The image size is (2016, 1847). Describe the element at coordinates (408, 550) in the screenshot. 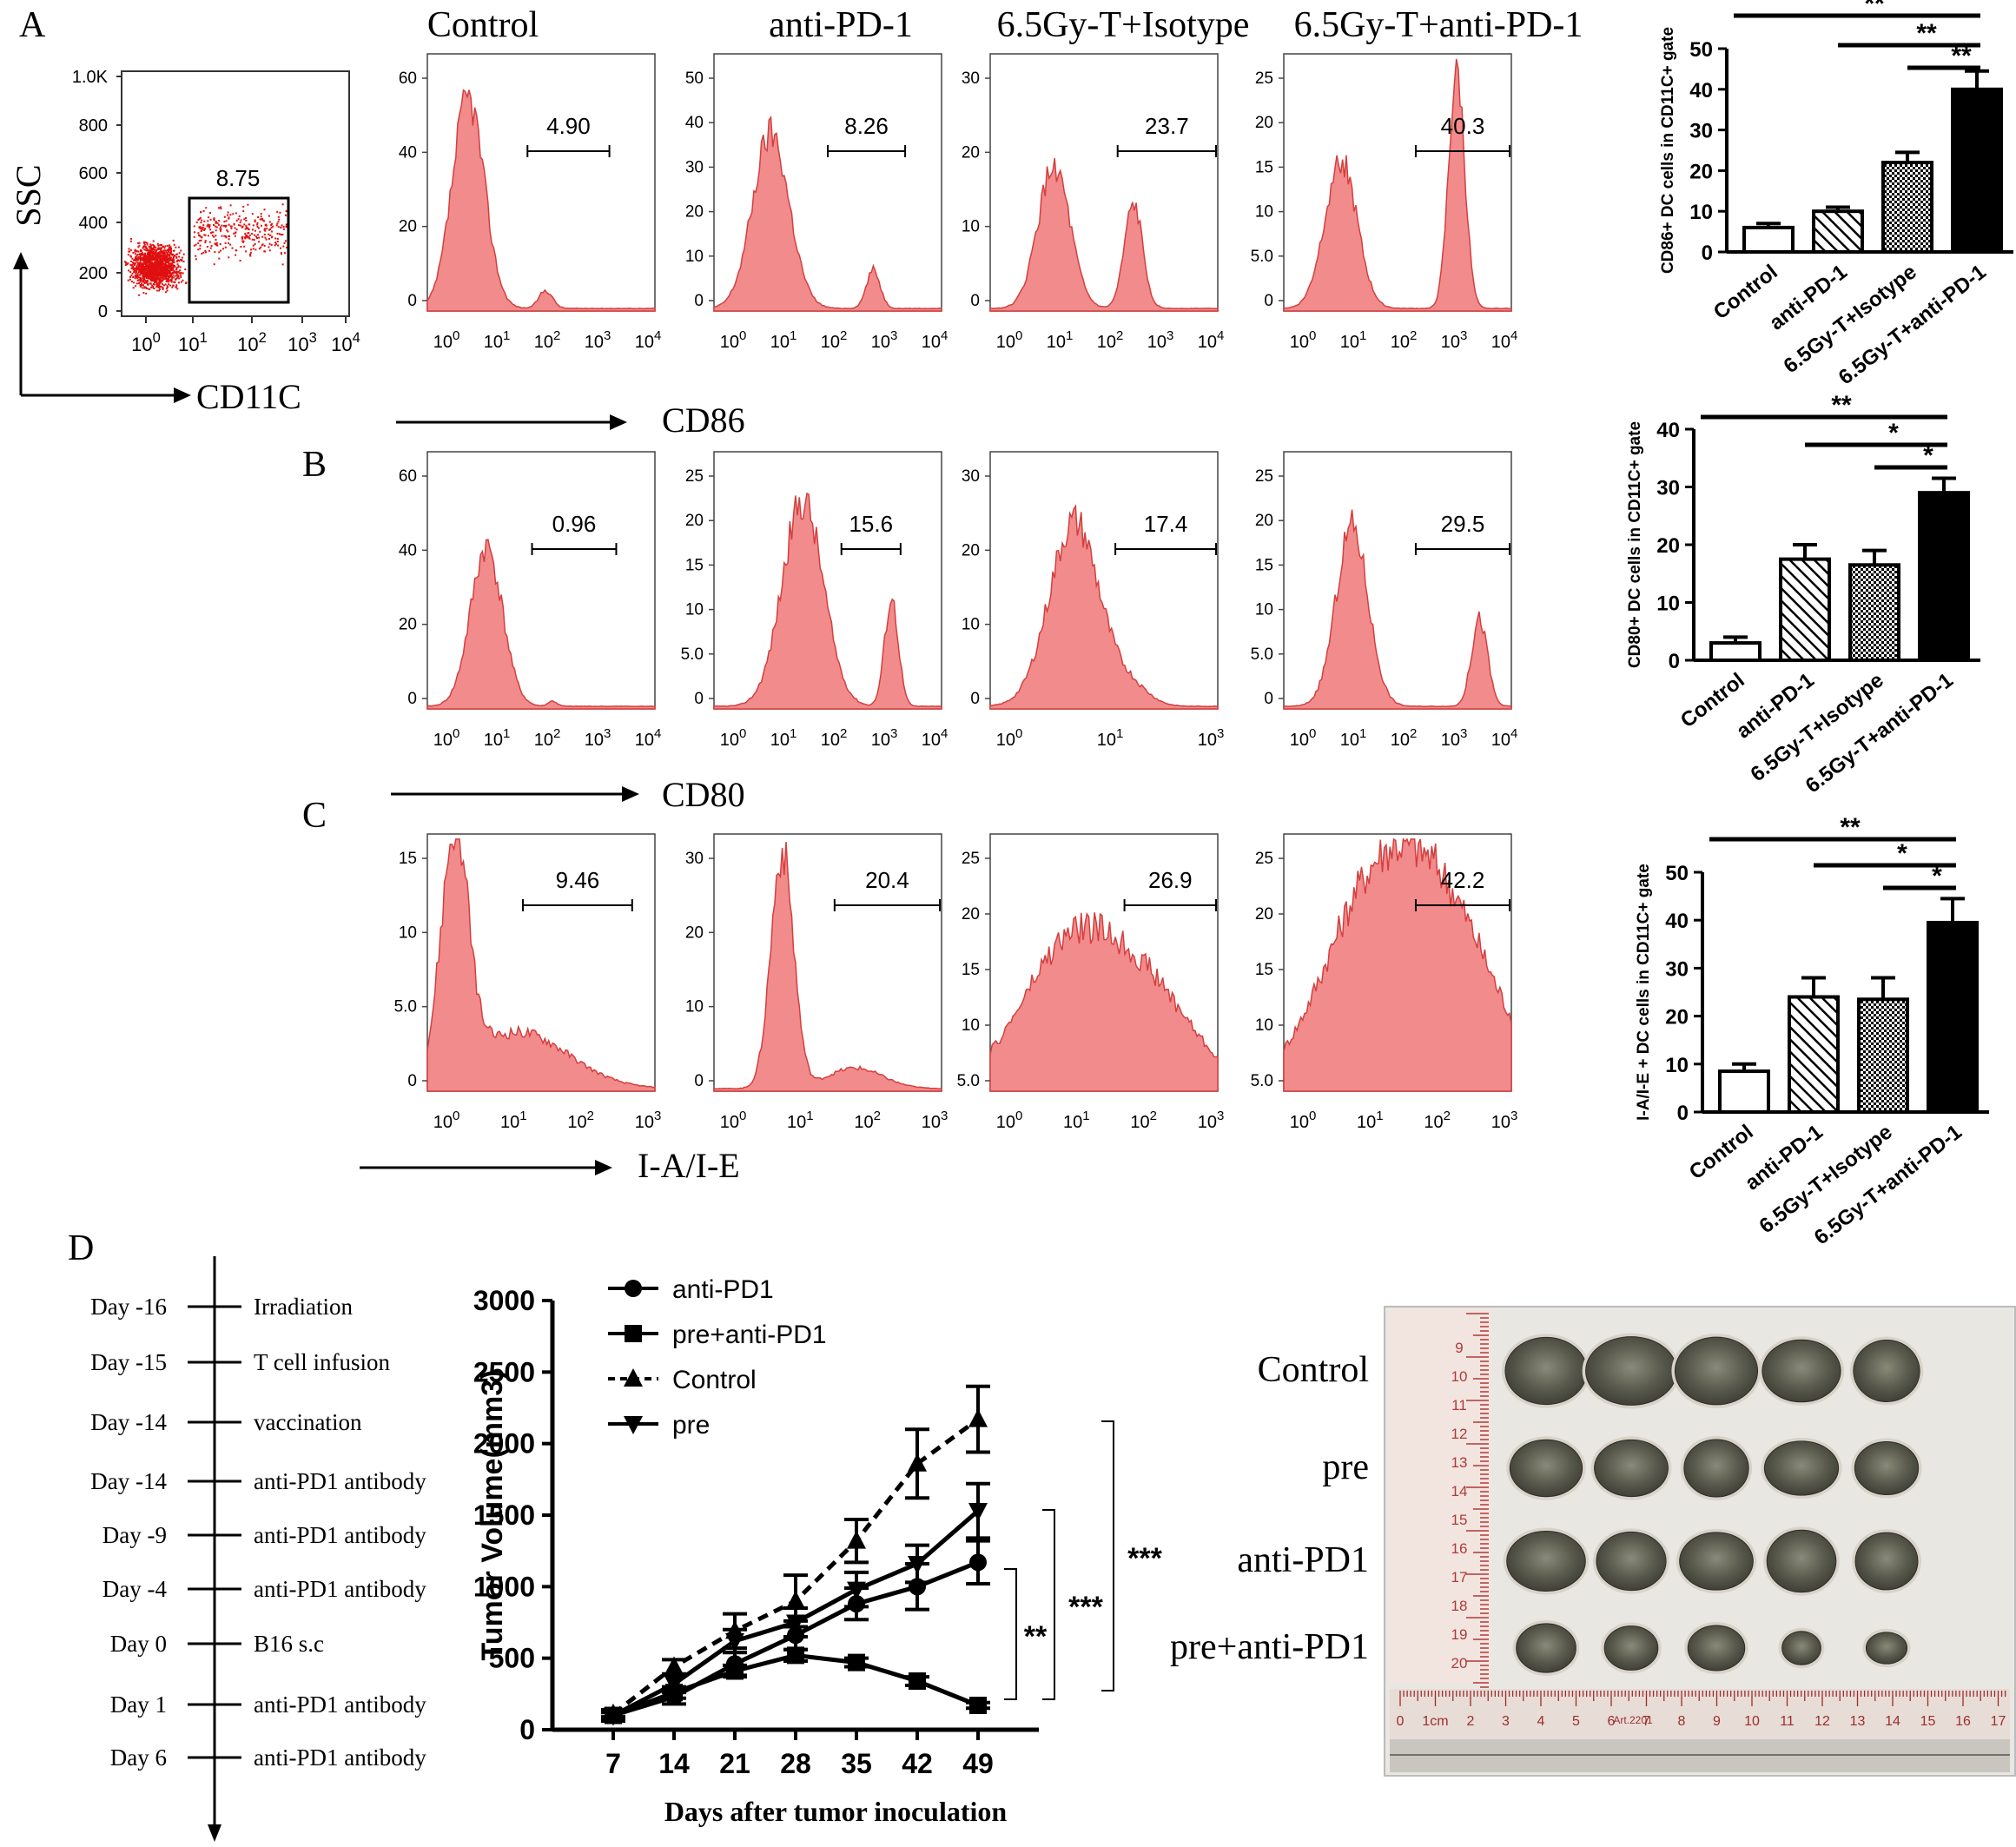

I see `histogram-y-tick-label: 40` at that location.